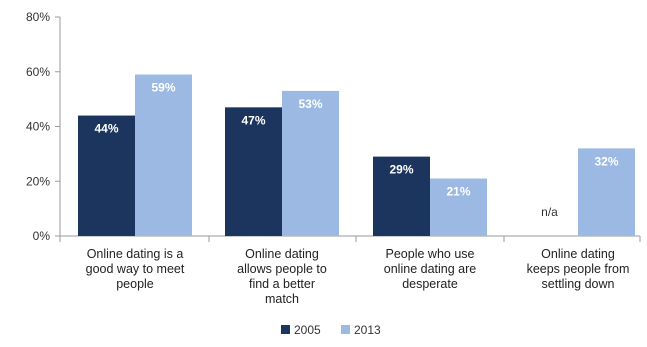  Describe the element at coordinates (401, 170) in the screenshot. I see `data-label: 29%` at that location.